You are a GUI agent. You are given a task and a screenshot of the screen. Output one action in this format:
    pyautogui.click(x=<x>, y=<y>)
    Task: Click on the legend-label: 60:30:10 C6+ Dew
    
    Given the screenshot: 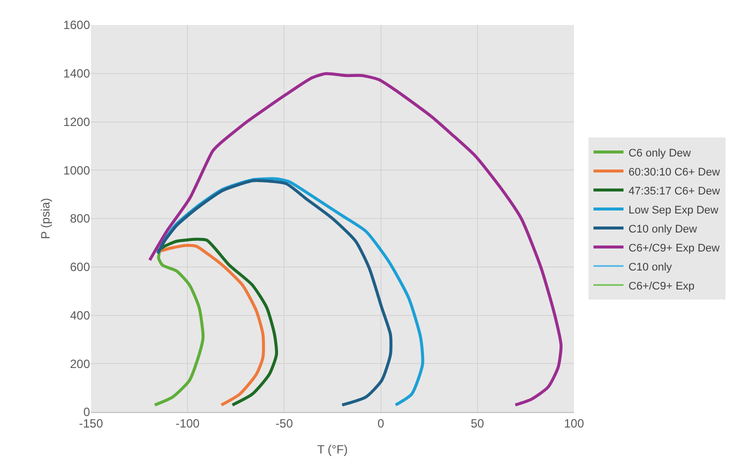 What is the action you would take?
    pyautogui.click(x=674, y=172)
    